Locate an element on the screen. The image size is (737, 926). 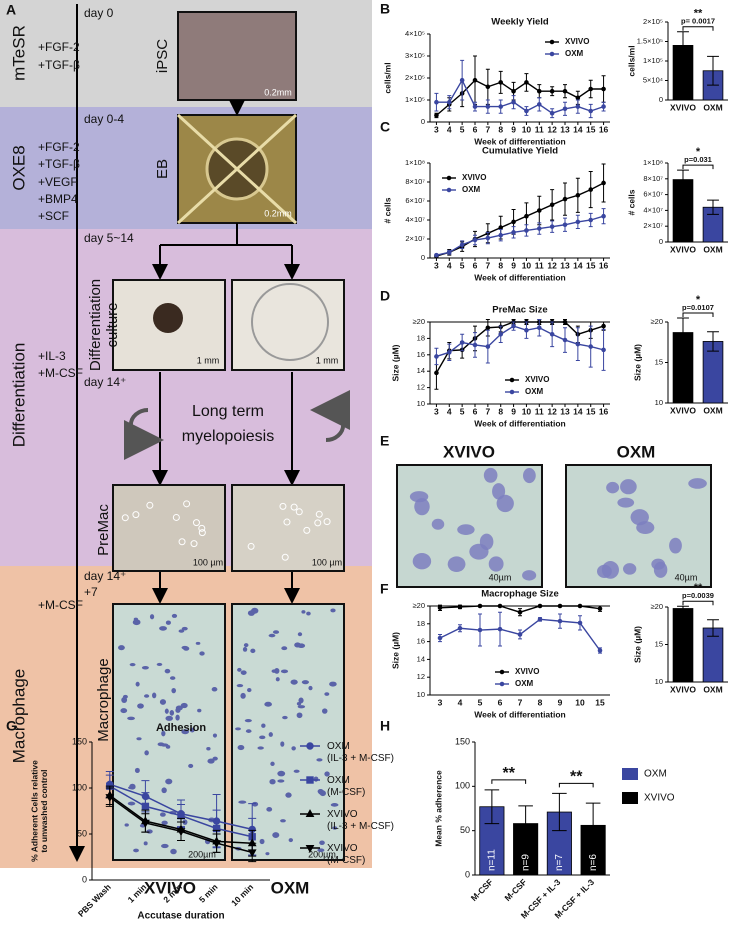
y-tick-label: 10 is located at coordinates (659, 681).